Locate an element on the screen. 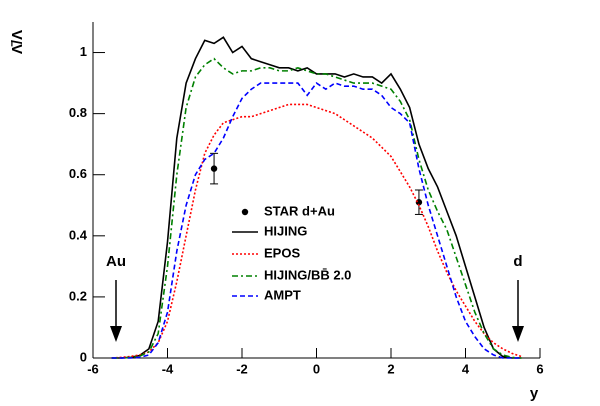  annotation: d is located at coordinates (517, 261).